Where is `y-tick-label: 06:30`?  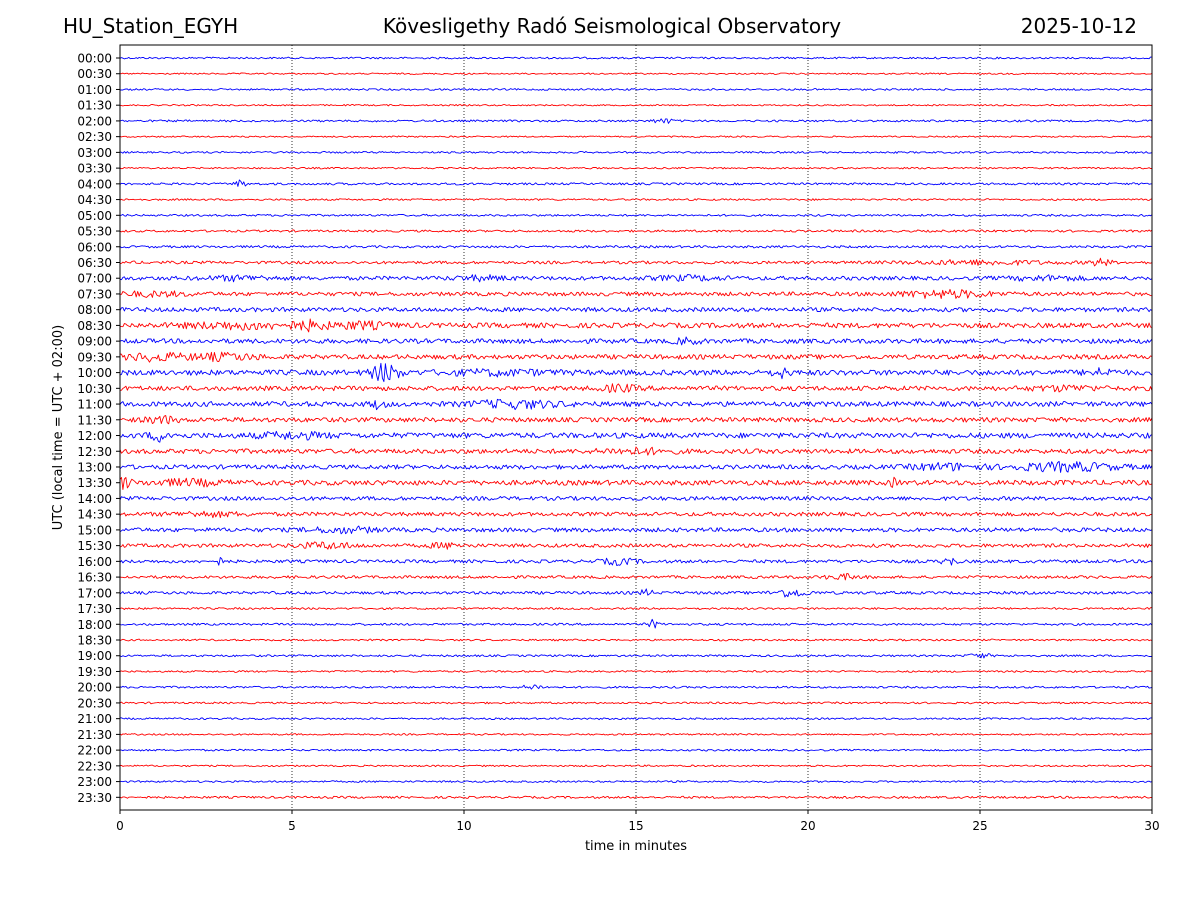 y-tick-label: 06:30 is located at coordinates (94, 263).